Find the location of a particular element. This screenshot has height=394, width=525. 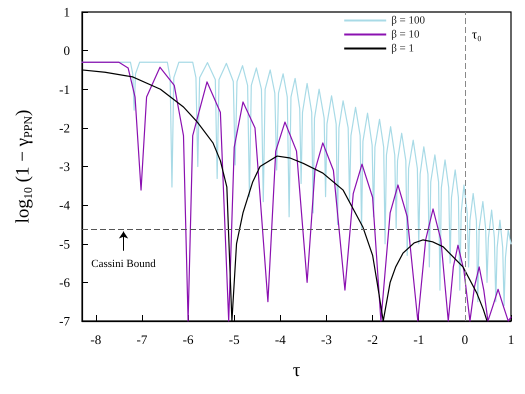

y-tick-label: -2 is located at coordinates (64, 128).